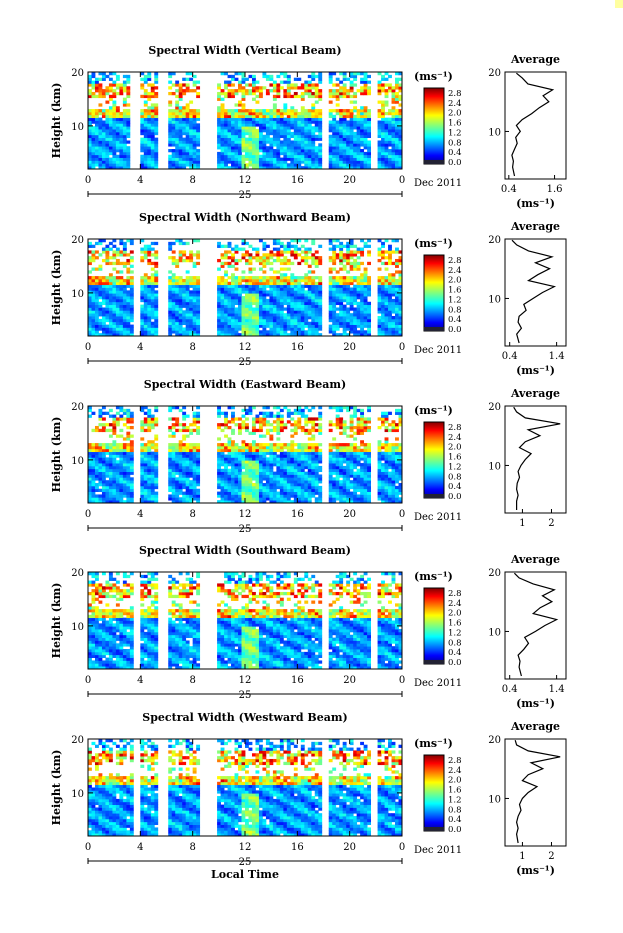 The image size is (623, 933). Describe the element at coordinates (297, 347) in the screenshot. I see `x-tick-label: 16` at that location.